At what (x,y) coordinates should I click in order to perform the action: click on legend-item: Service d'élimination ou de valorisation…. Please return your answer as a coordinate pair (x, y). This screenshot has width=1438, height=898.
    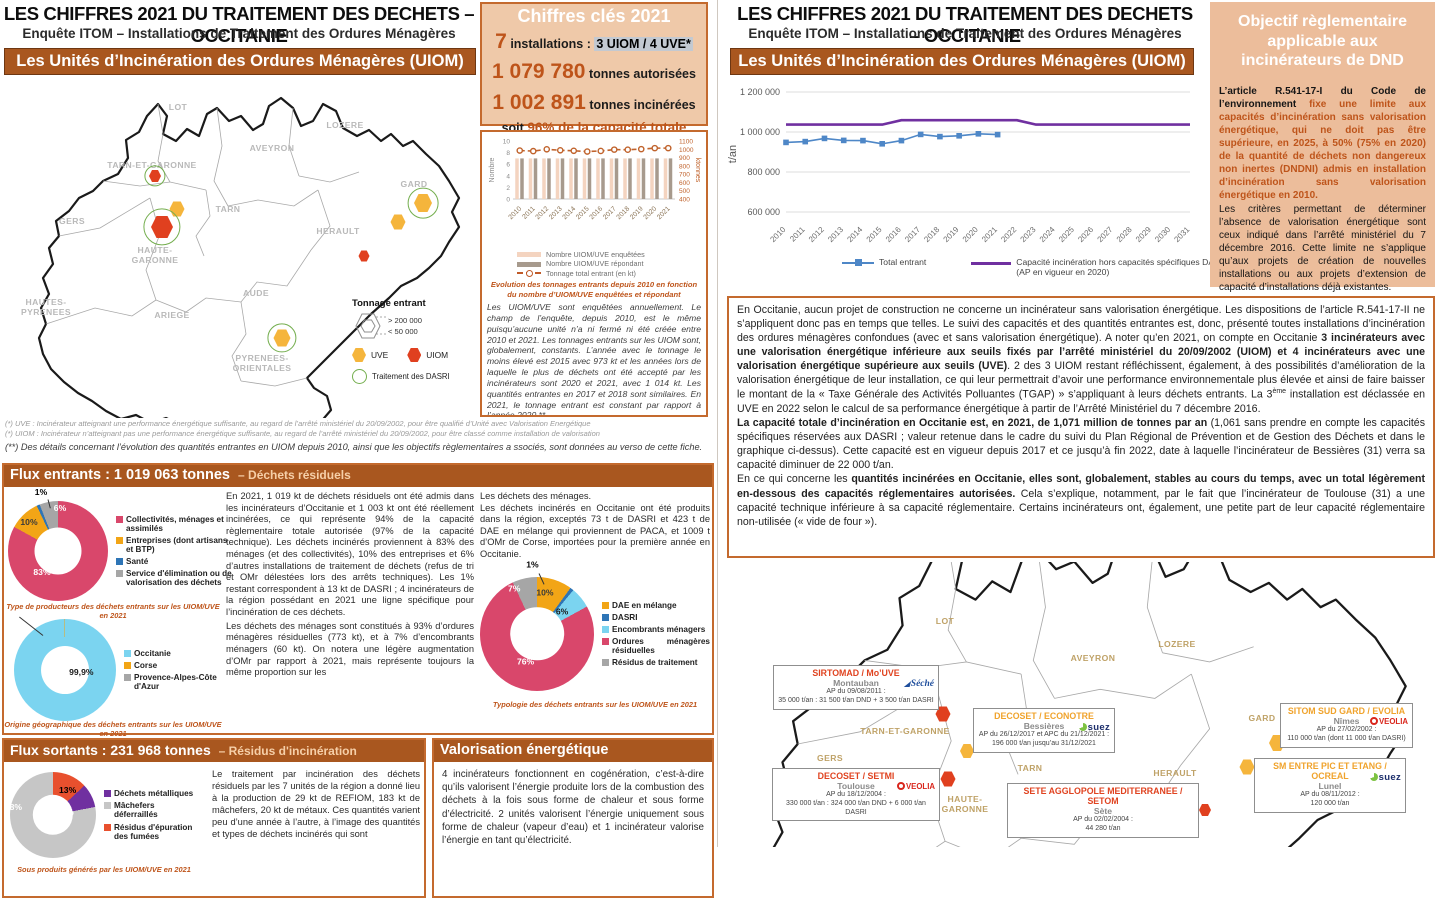
    Looking at the image, I should click on (175, 578).